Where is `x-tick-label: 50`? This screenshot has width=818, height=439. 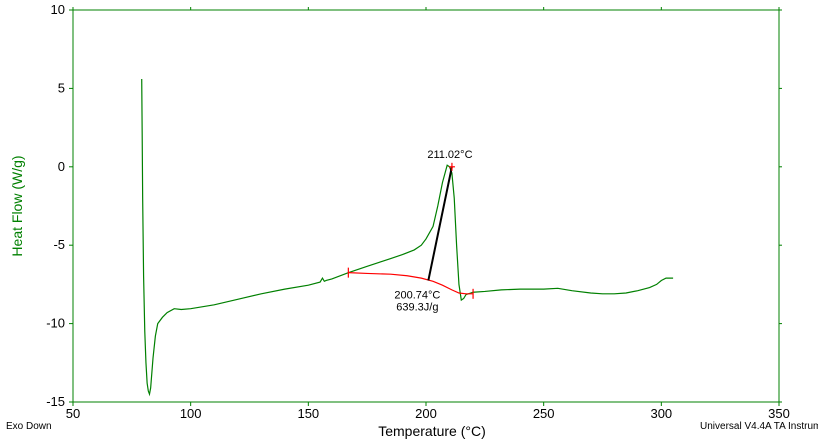 x-tick-label: 50 is located at coordinates (73, 413).